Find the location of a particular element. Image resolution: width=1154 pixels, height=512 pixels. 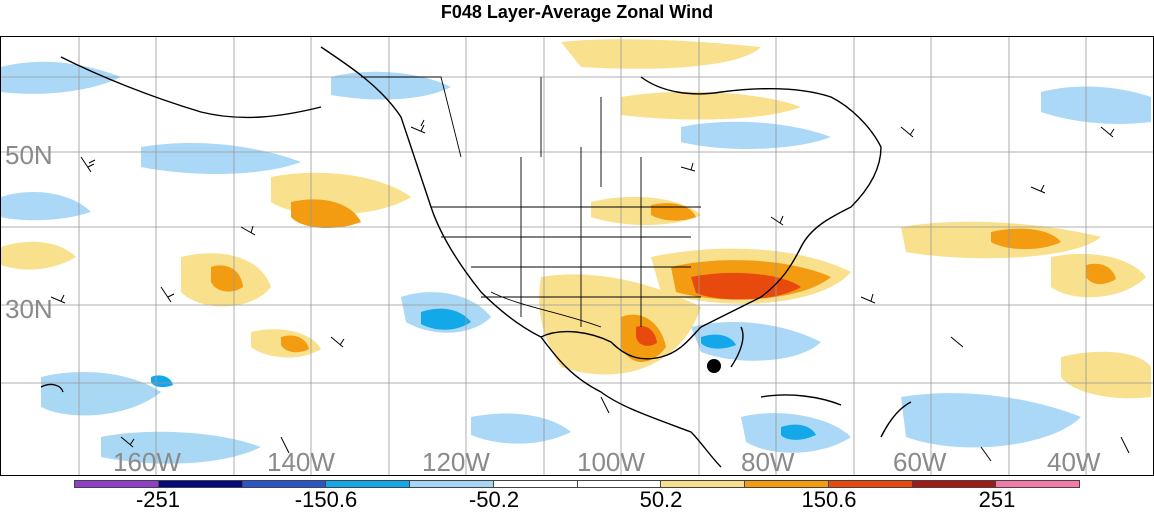

storm-center-marker is located at coordinates (714, 366).